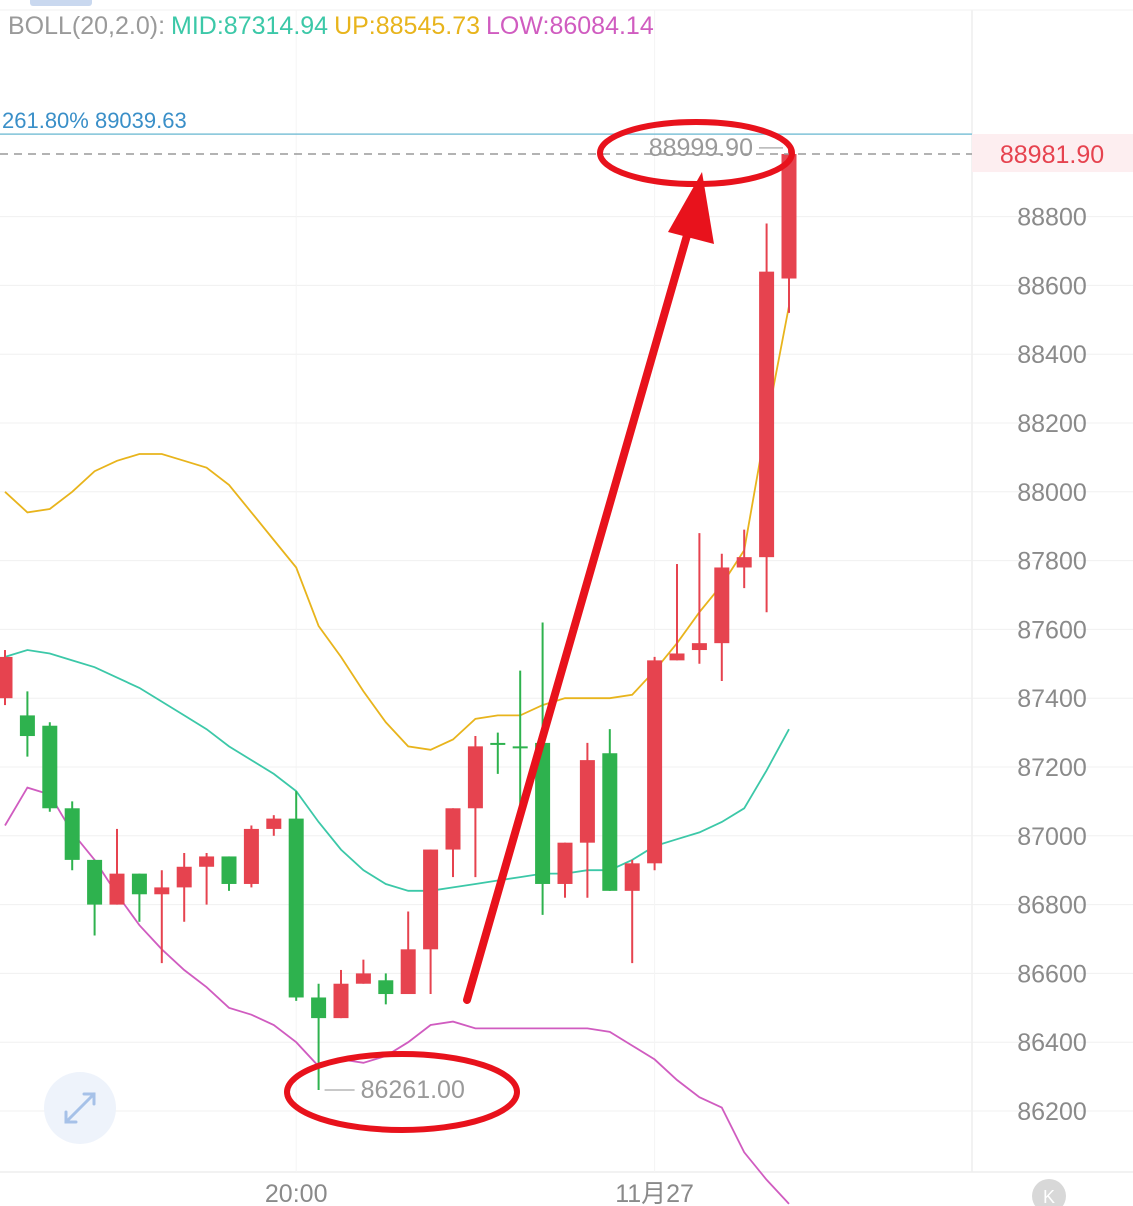 This screenshot has height=1206, width=1133. I want to click on y-tick-label: 87600, so click(1052, 630).